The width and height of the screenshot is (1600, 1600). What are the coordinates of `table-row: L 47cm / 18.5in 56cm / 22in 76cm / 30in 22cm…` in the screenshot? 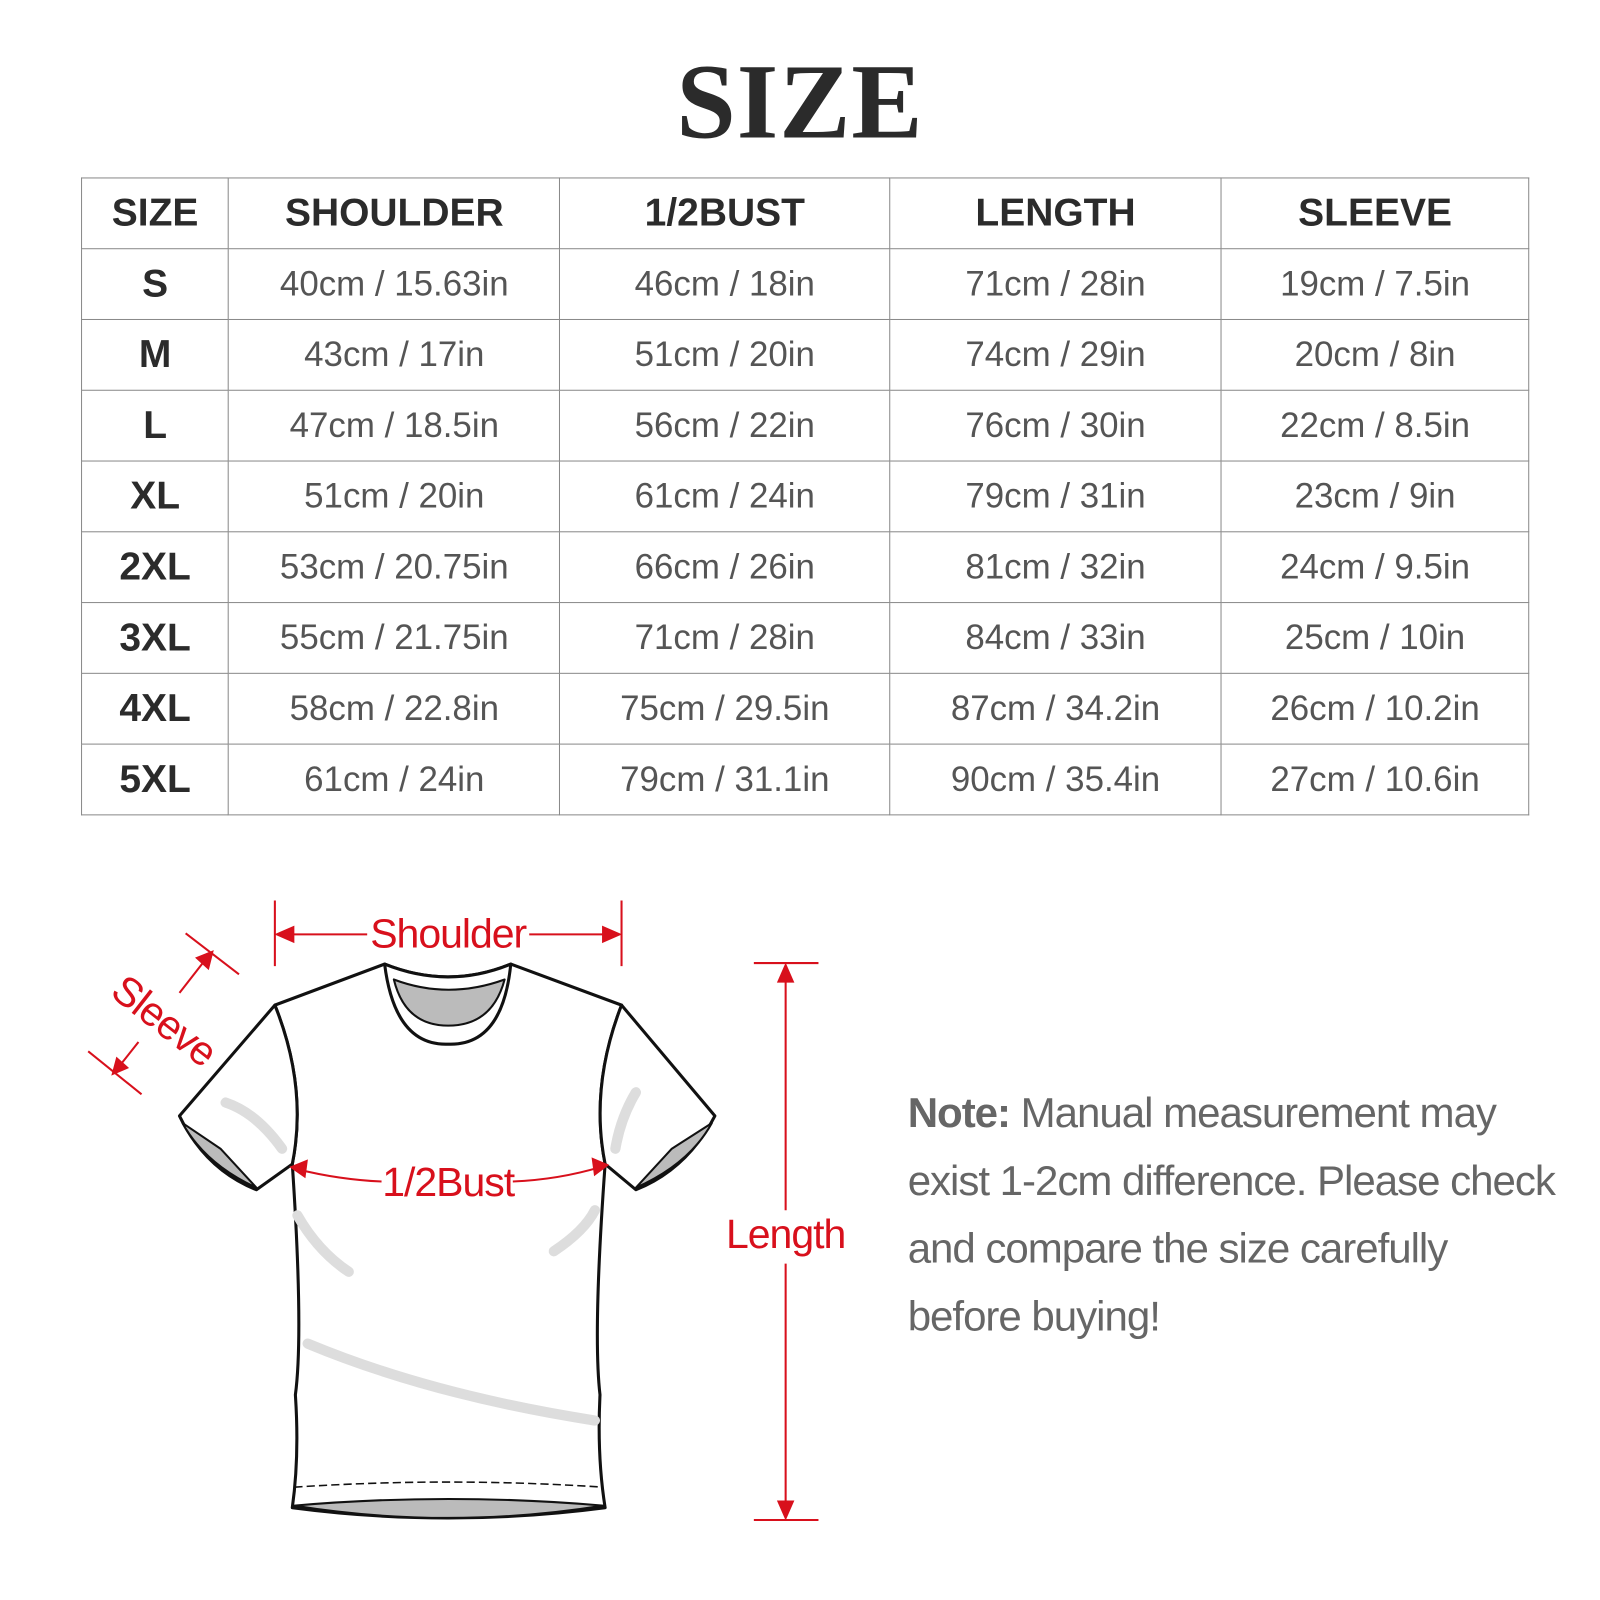 It's located at (805, 425).